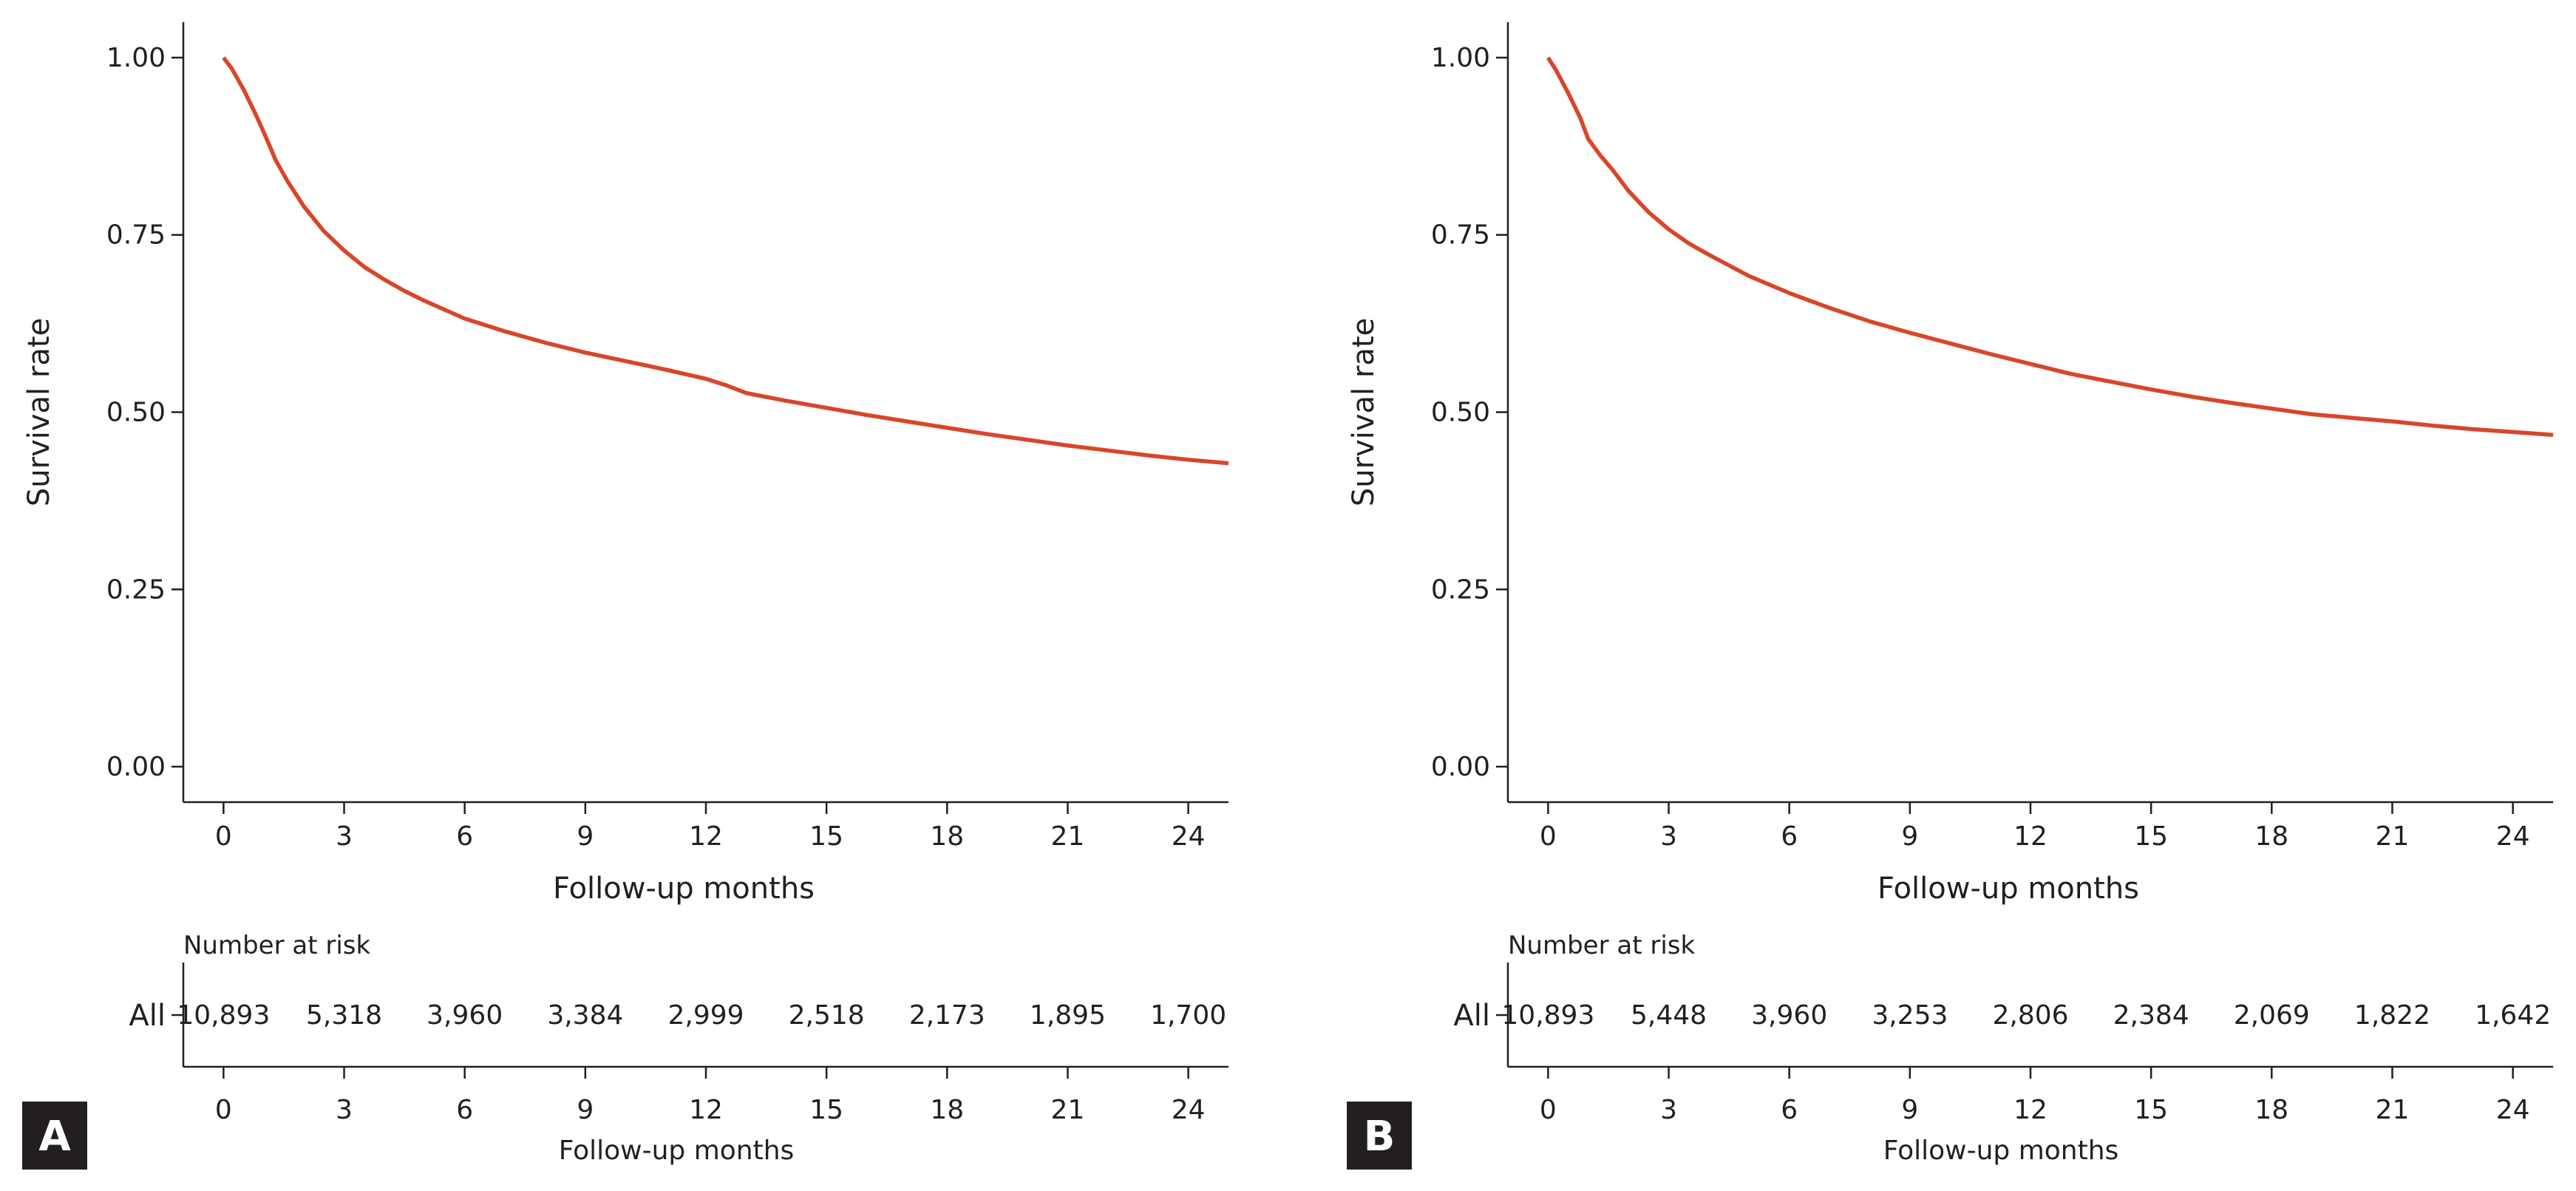 The height and width of the screenshot is (1191, 2576). Describe the element at coordinates (585, 1016) in the screenshot. I see `risk-value: 3,384` at that location.